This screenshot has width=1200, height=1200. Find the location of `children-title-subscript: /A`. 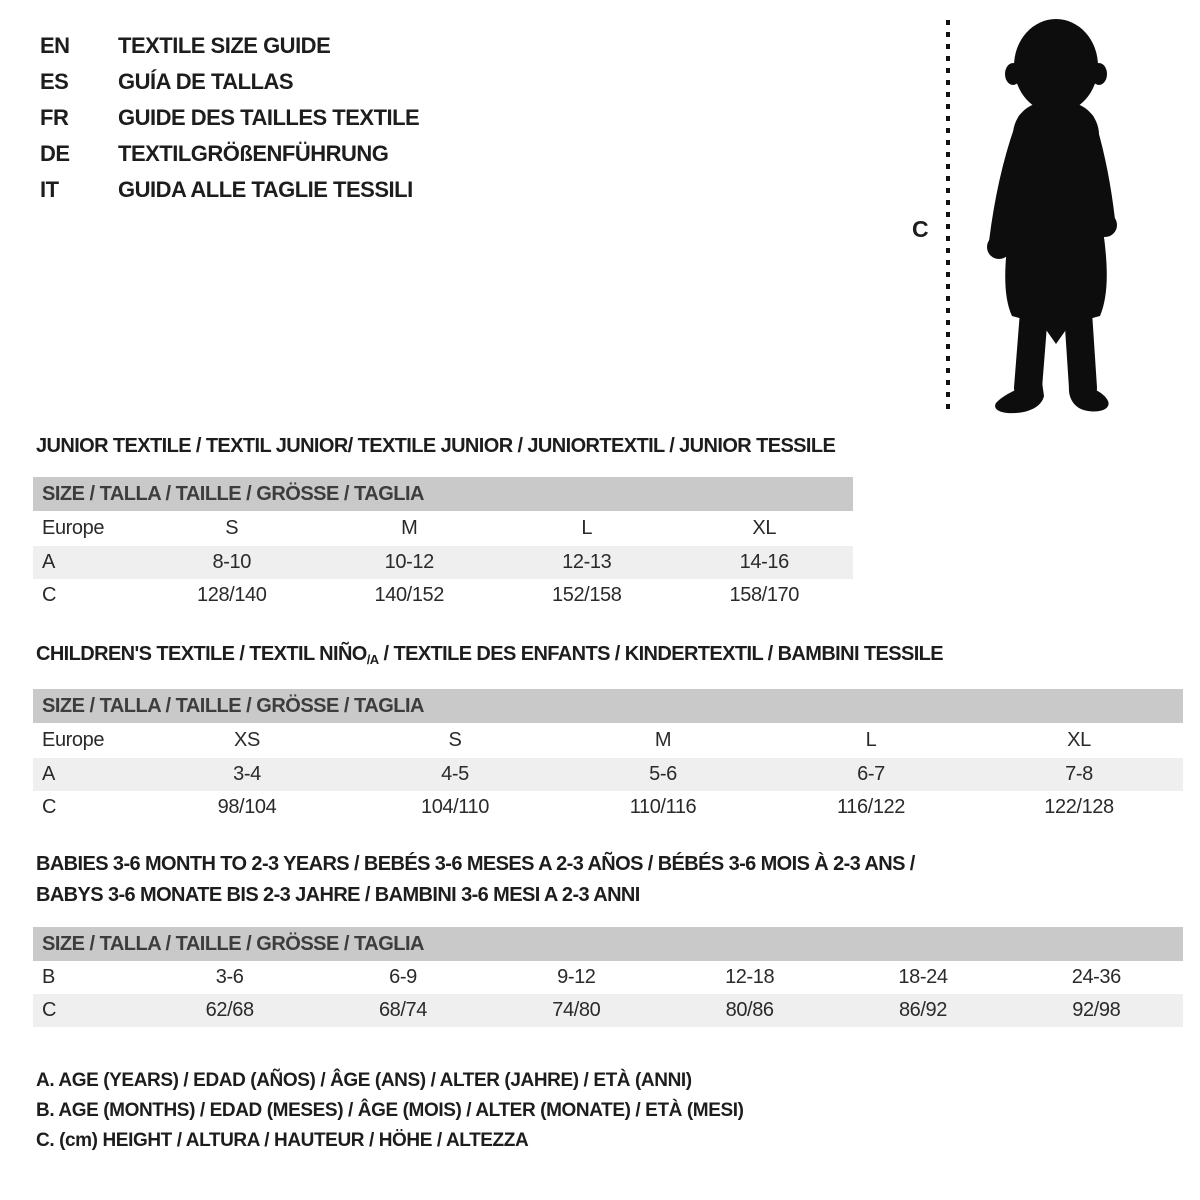

children-title-subscript: /A is located at coordinates (372, 659).